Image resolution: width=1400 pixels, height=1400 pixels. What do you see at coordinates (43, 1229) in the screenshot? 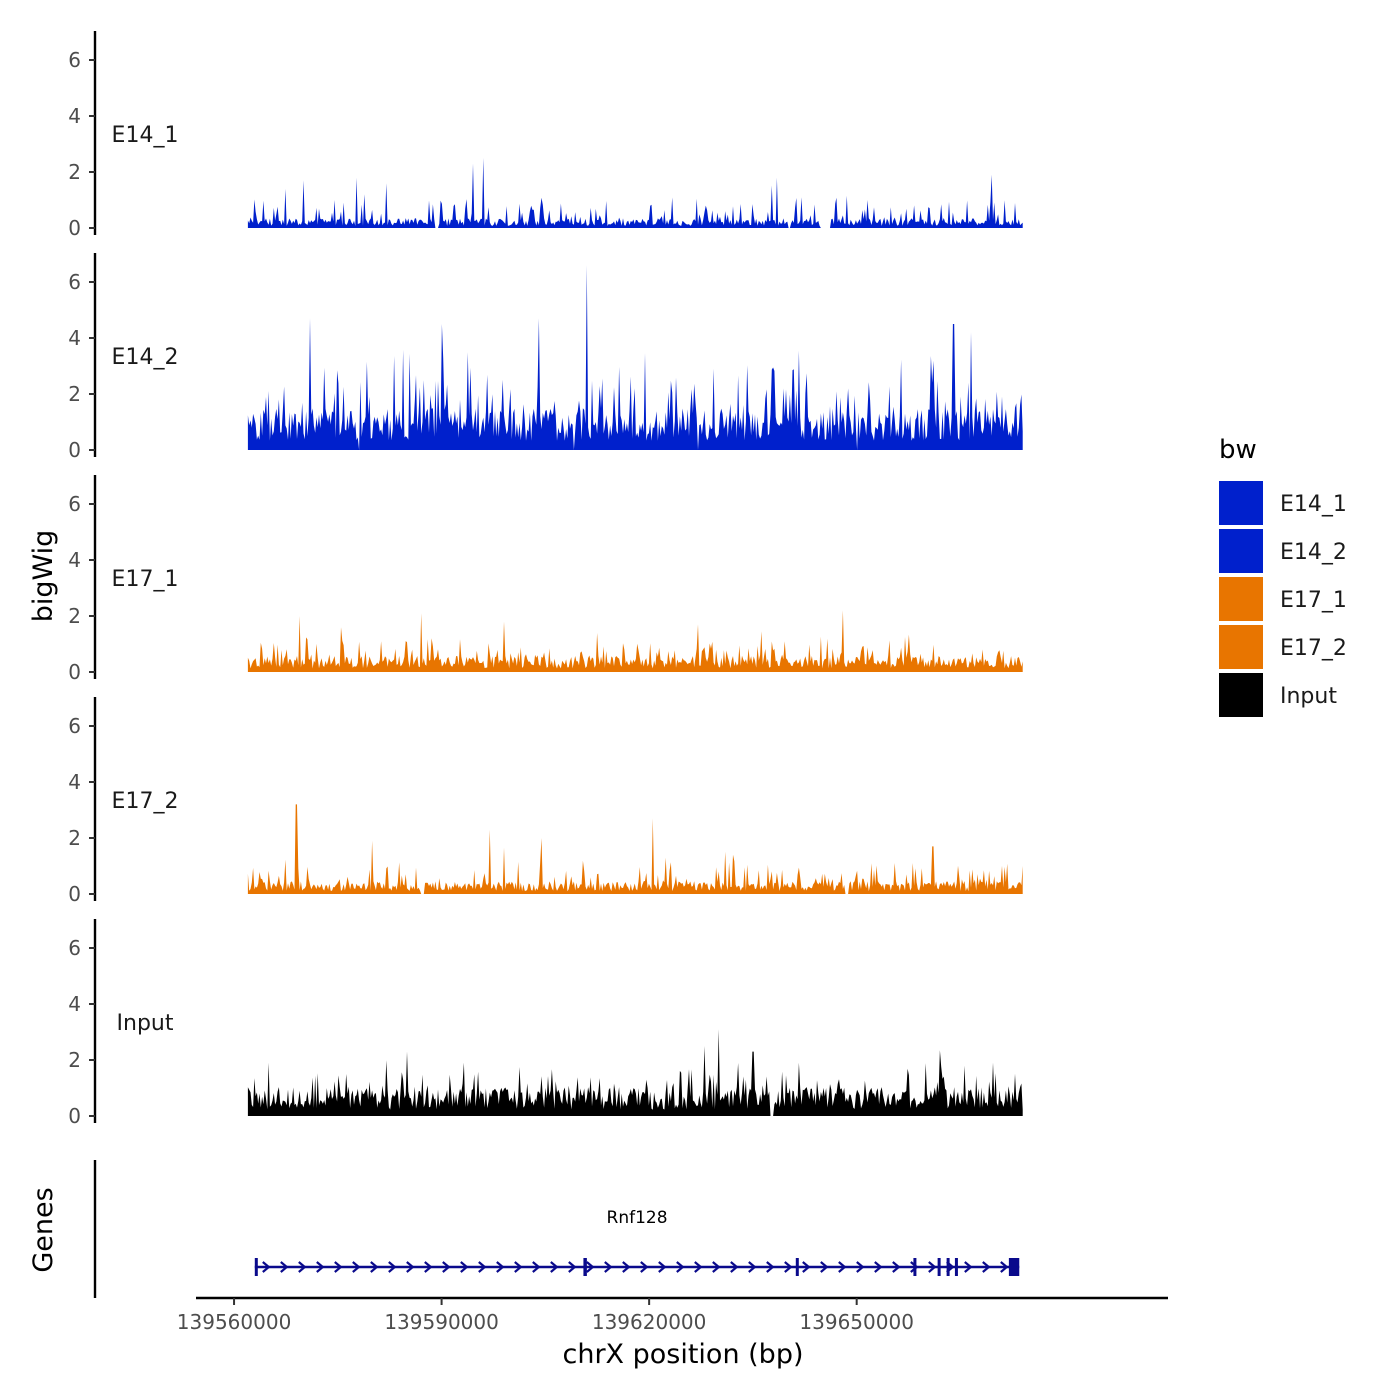
I see `genes-axis-title: Genes` at bounding box center [43, 1229].